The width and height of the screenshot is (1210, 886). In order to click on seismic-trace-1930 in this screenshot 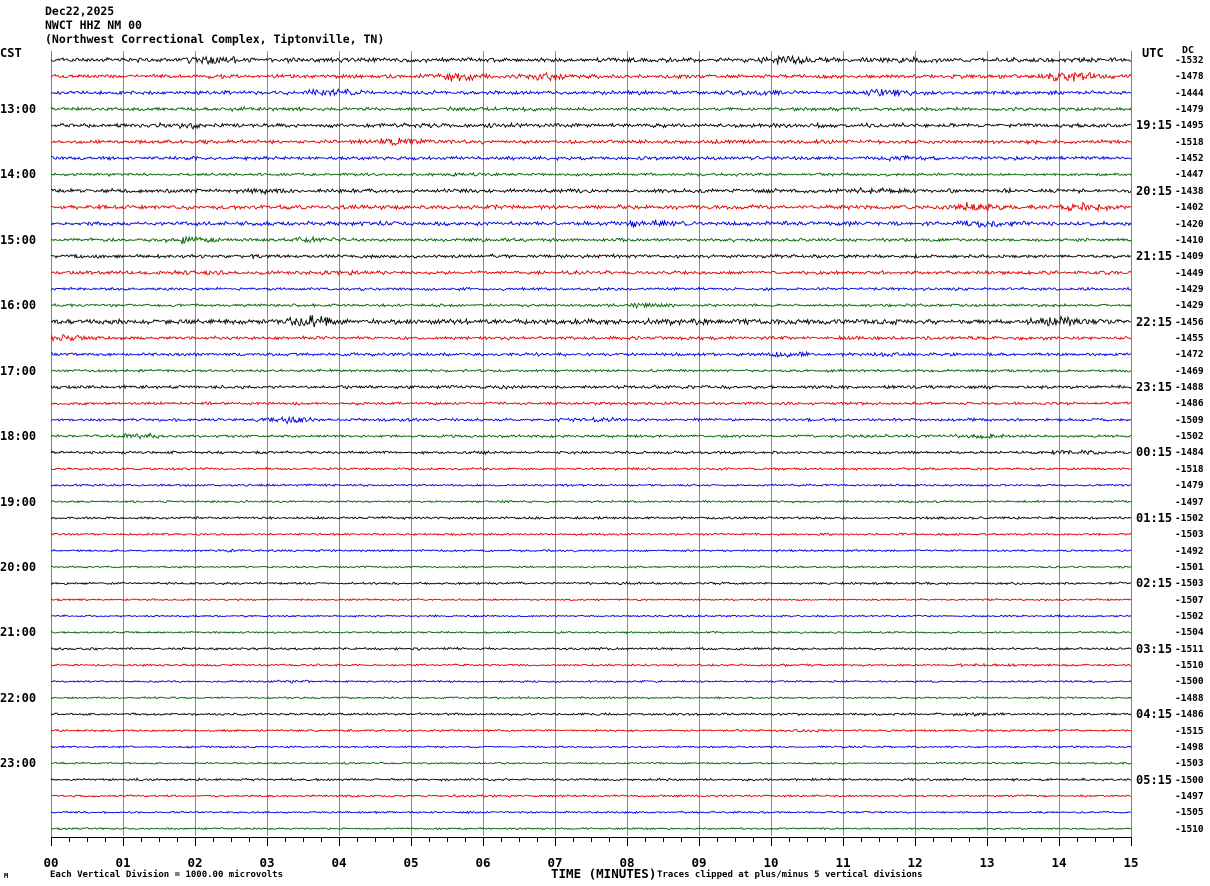, I will do `click(591, 534)`.